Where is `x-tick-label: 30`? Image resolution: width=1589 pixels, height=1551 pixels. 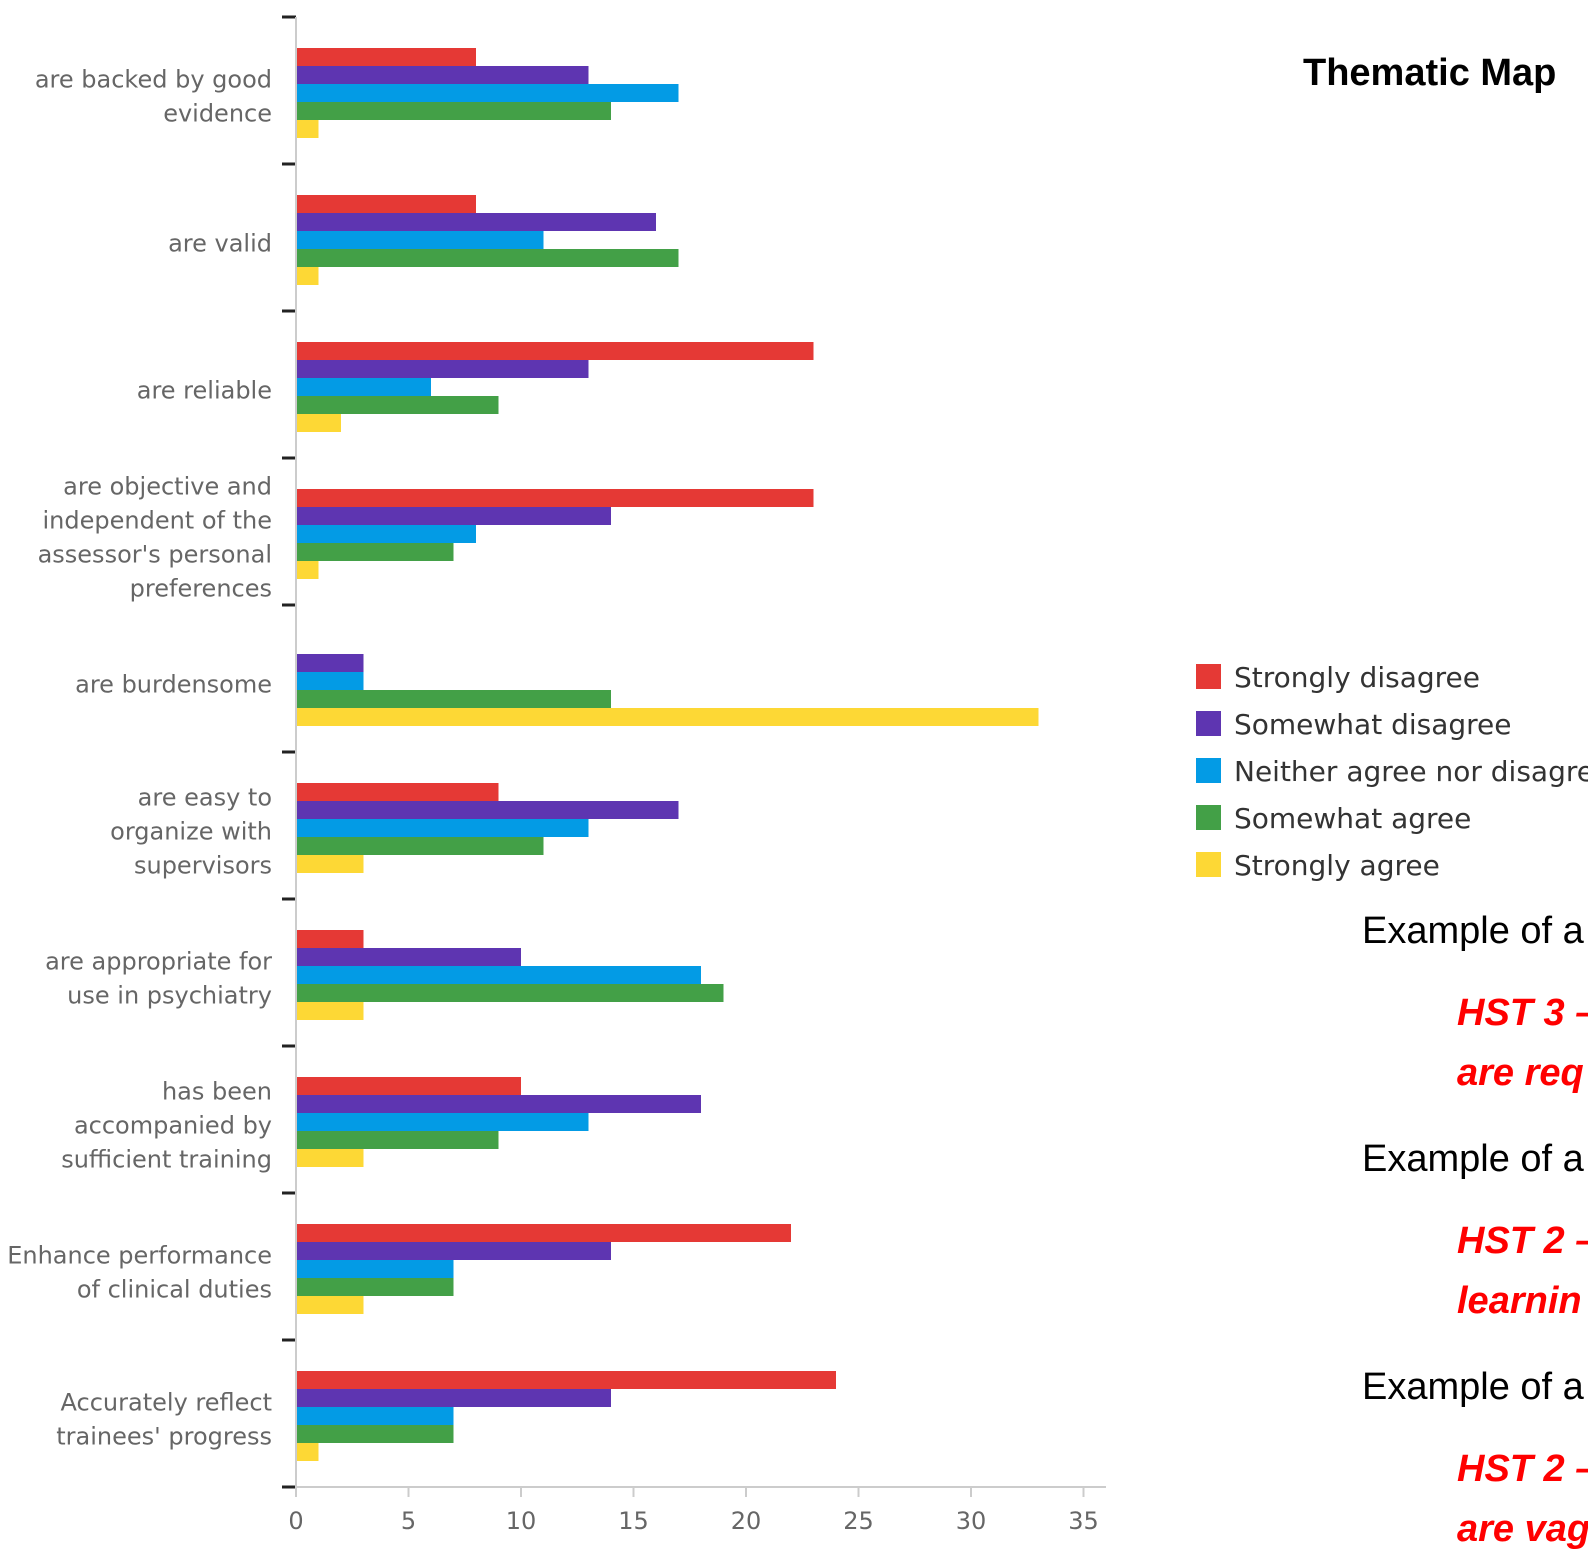 x-tick-label: 30 is located at coordinates (971, 1521).